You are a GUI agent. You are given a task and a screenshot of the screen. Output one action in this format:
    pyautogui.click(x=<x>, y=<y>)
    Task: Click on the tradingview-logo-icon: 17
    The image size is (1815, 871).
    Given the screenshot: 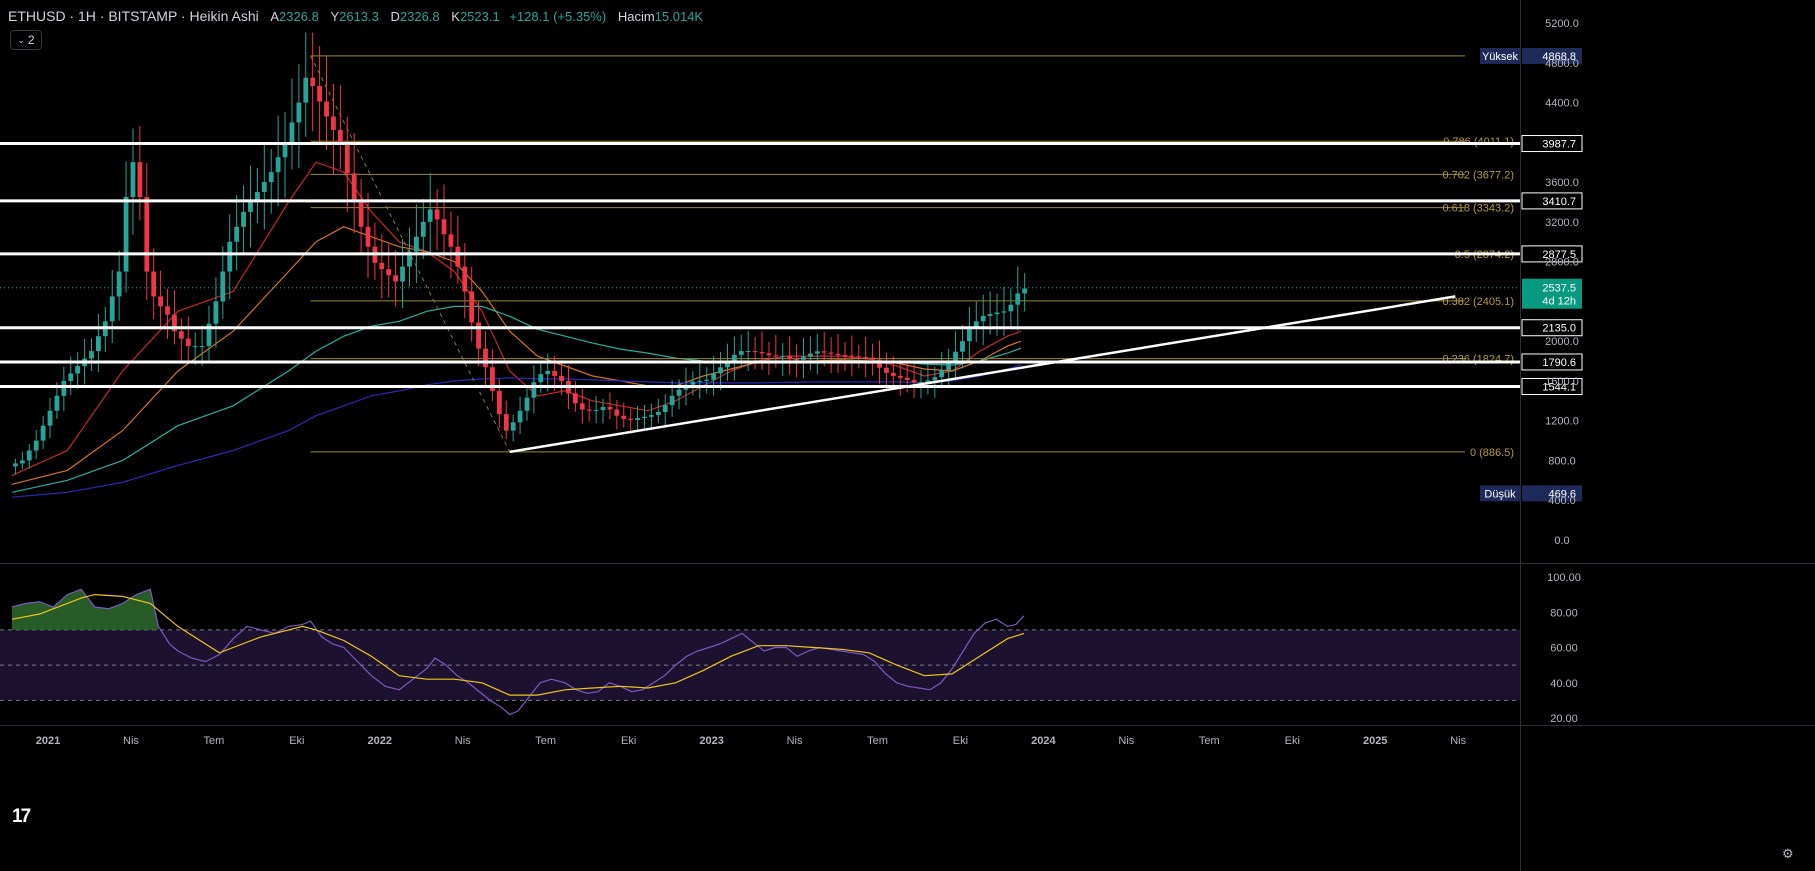 What is the action you would take?
    pyautogui.click(x=21, y=816)
    